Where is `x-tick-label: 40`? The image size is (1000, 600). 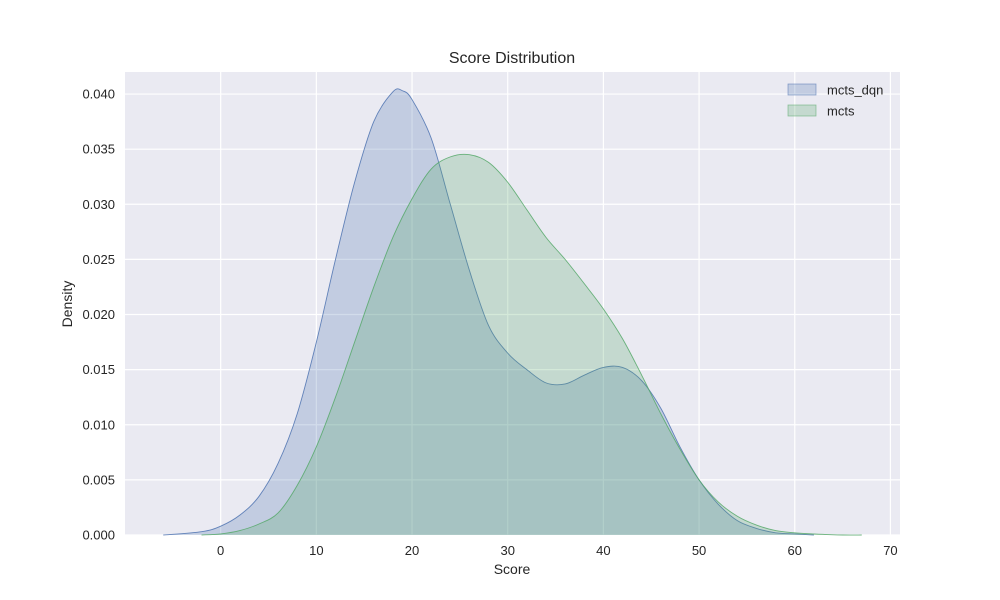 x-tick-label: 40 is located at coordinates (603, 550).